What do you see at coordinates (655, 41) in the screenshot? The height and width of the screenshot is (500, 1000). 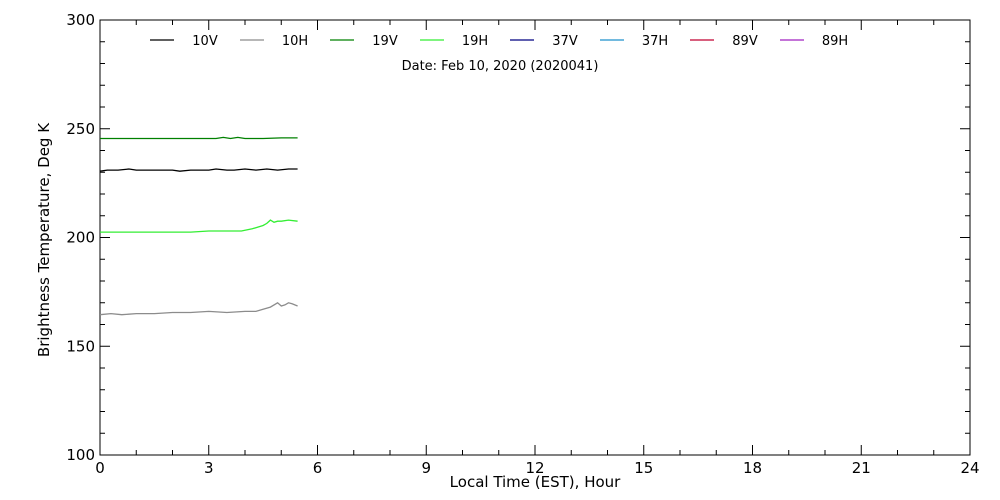 I see `legend-label: 37H` at bounding box center [655, 41].